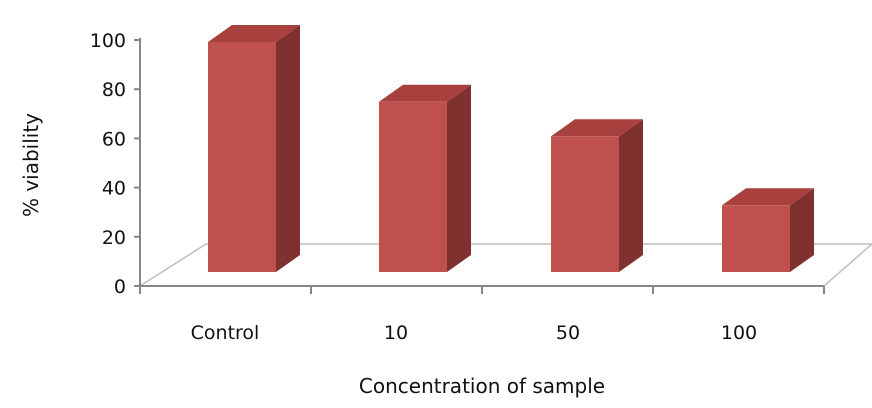 The height and width of the screenshot is (408, 872). I want to click on y-axis-title: % viability, so click(31, 165).